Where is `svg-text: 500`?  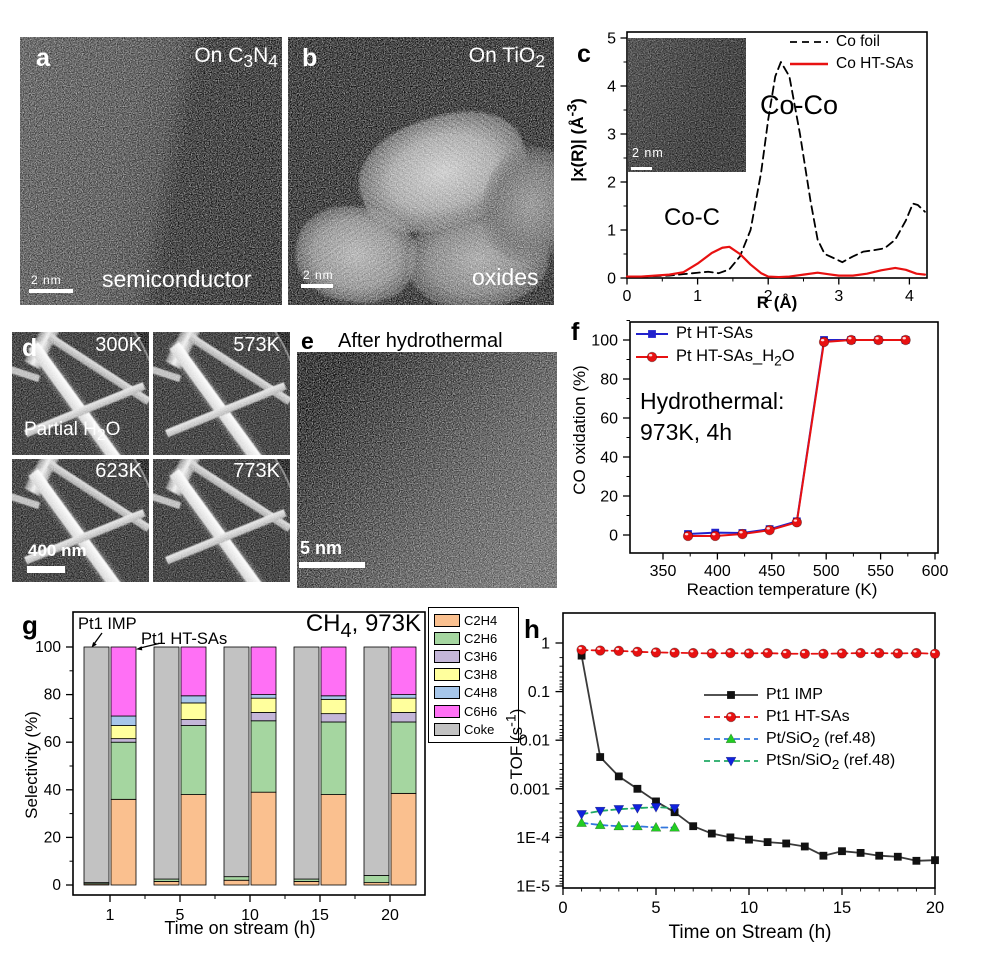
svg-text: 500 is located at coordinates (826, 571).